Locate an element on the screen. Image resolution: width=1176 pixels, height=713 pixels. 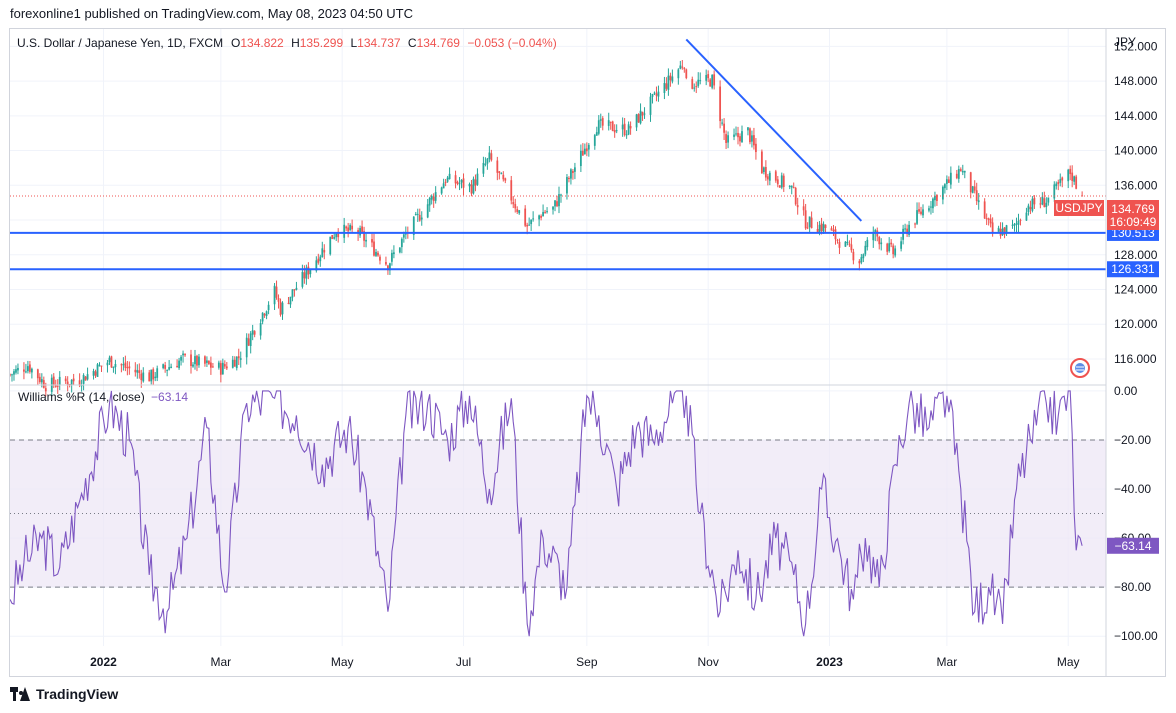
legend-symbol: U.S. Dollar / Japanese Yen, 1D, FXCM is located at coordinates (120, 43).